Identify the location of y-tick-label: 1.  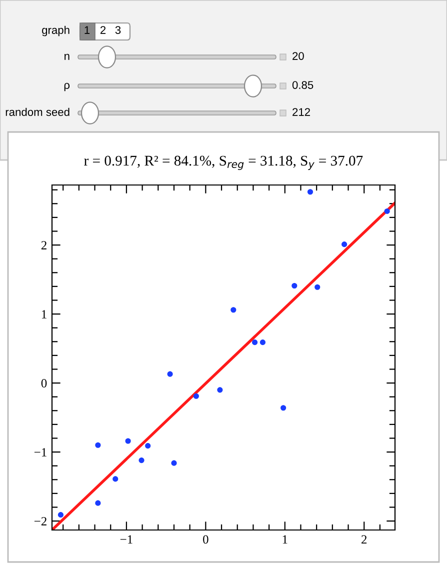
(44, 314).